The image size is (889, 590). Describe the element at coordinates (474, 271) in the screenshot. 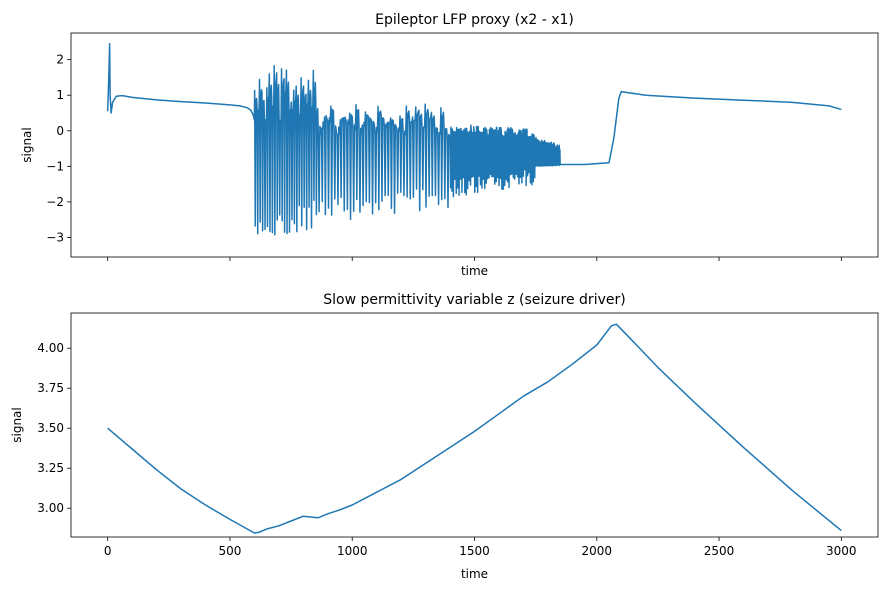

I see `lfp-xlabel: time` at that location.